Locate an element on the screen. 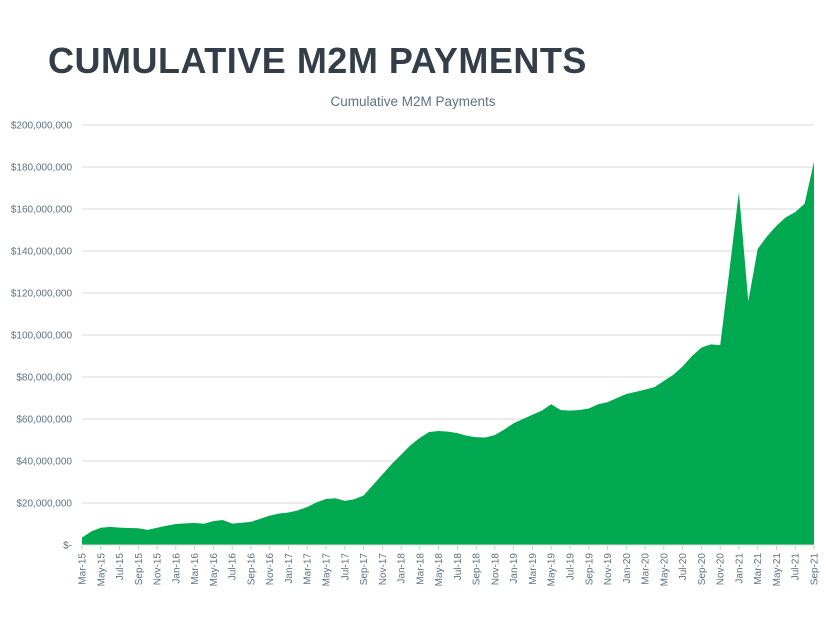 This screenshot has height=620, width=826. y-axis-label: $40,000,000 is located at coordinates (44, 462).